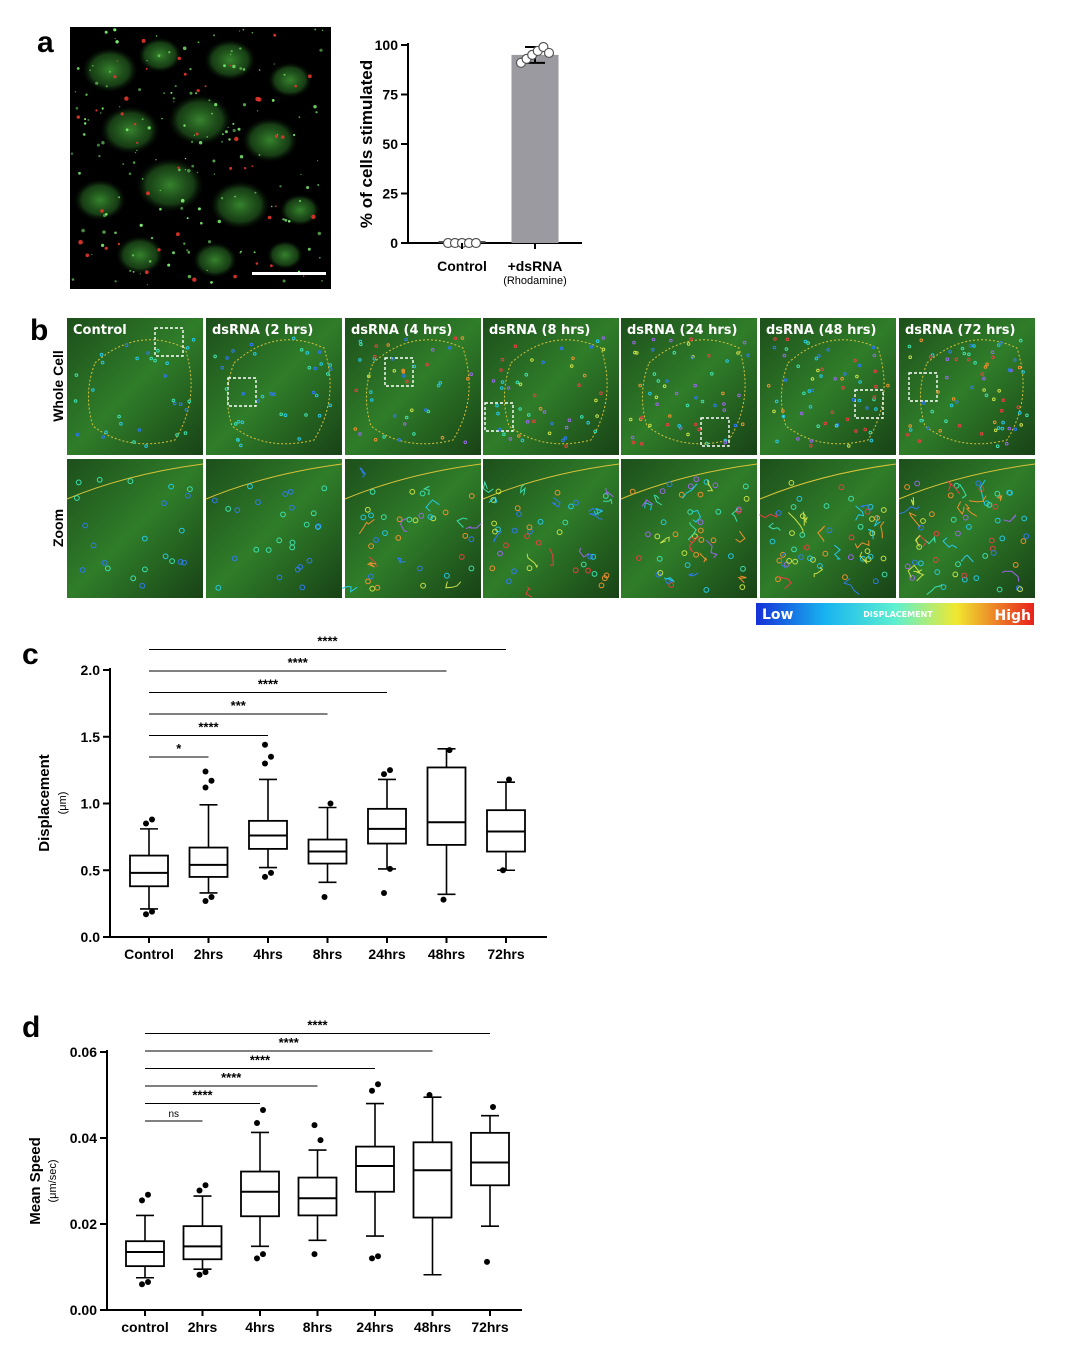 The width and height of the screenshot is (1068, 1363). What do you see at coordinates (270, 140) in the screenshot?
I see `cell-blob` at bounding box center [270, 140].